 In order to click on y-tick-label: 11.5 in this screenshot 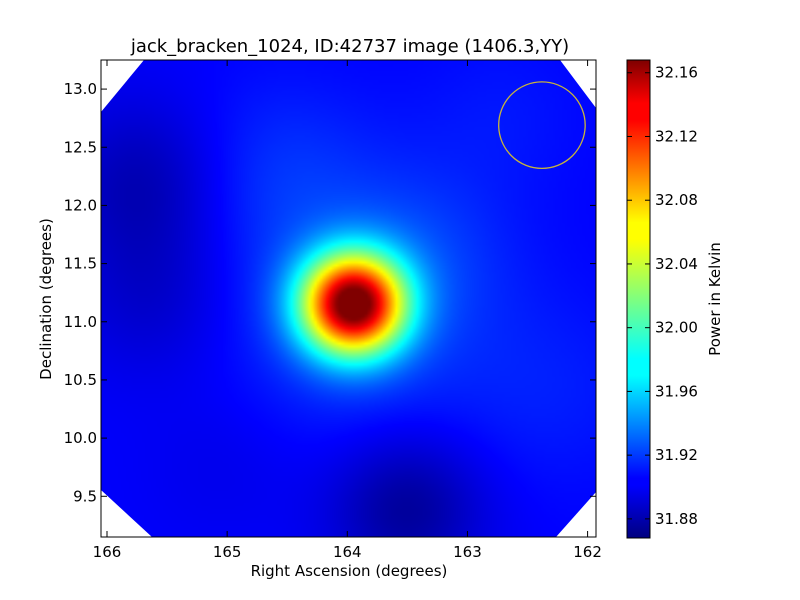, I will do `click(80, 264)`.